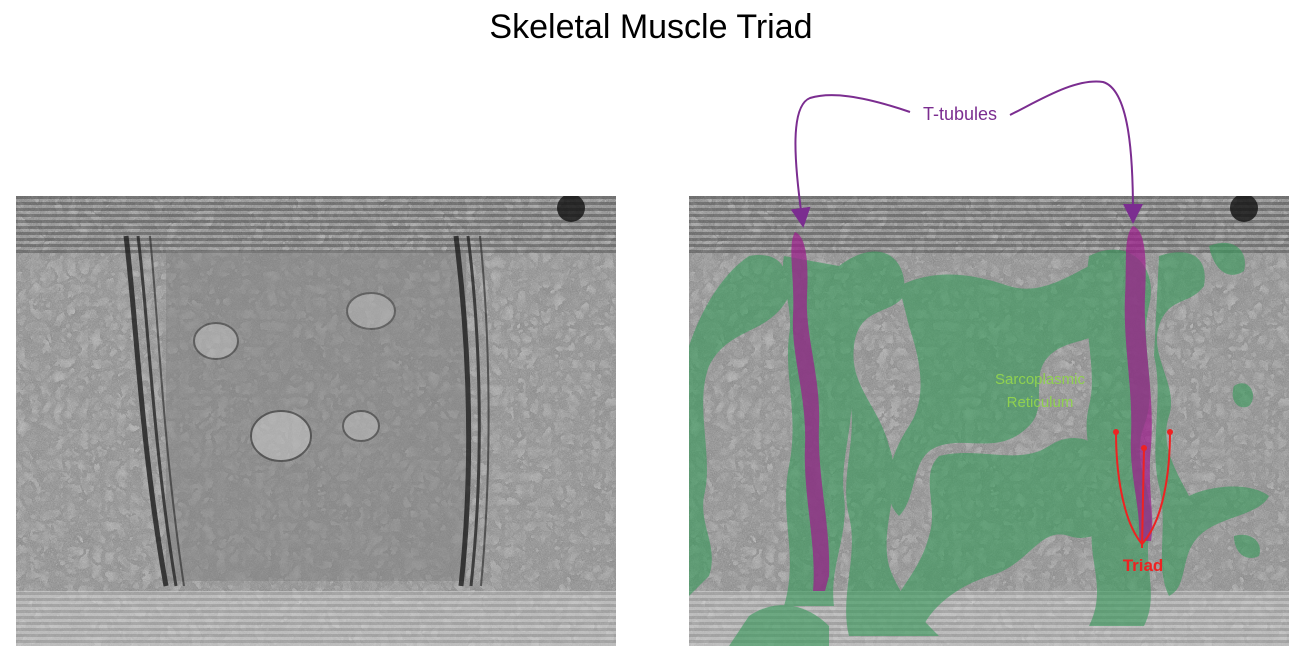  Describe the element at coordinates (1076, 152) in the screenshot. I see `t-tubules-arrow-right` at that location.